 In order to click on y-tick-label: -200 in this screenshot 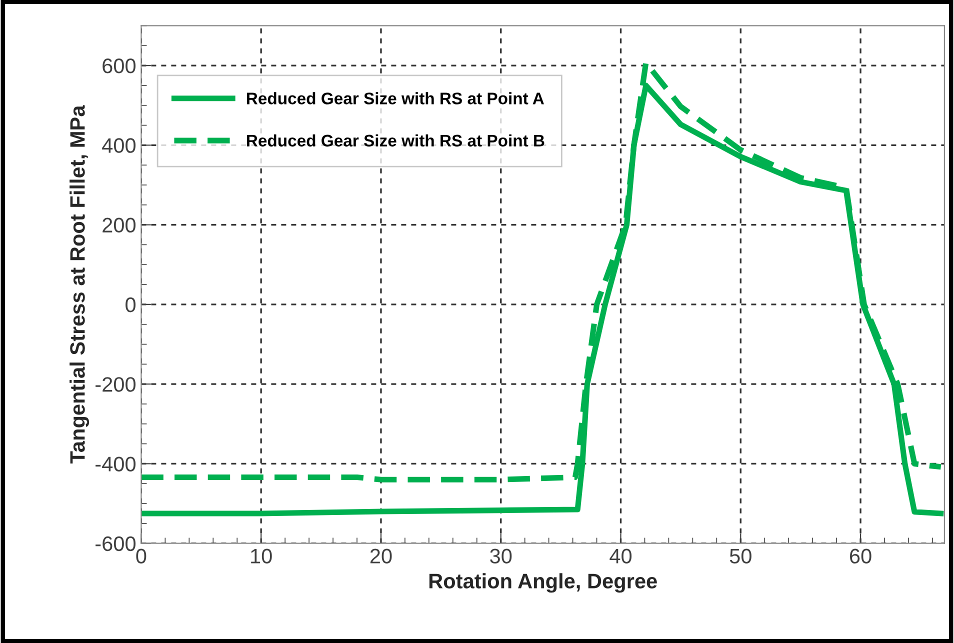, I will do `click(116, 384)`.